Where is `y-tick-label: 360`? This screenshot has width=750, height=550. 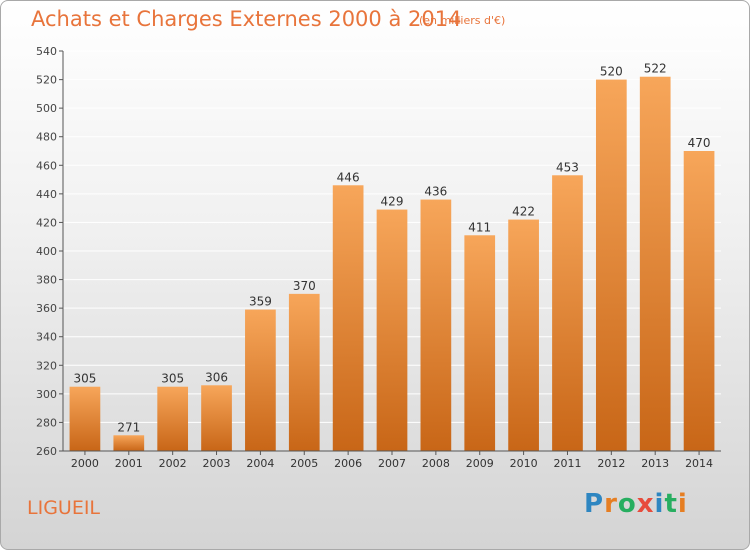
y-tick-label: 360 is located at coordinates (46, 308).